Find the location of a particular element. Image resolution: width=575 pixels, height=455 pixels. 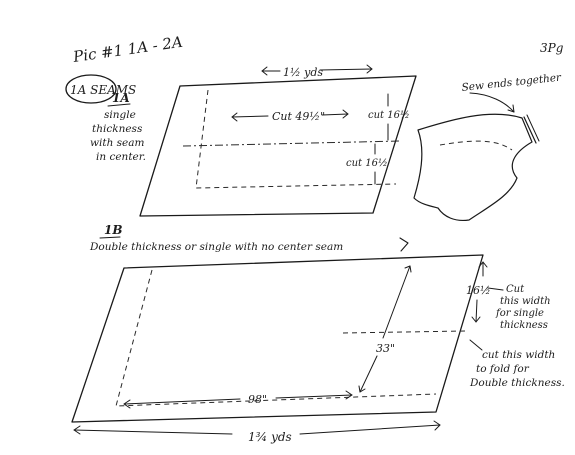

fabric-1a-cut-line is located at coordinates (296, 139).